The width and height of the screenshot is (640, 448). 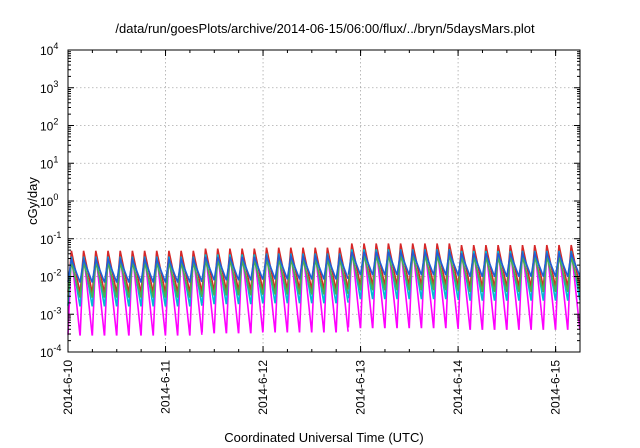 I want to click on x-tick-label: 2014-6-15, so click(x=556, y=387).